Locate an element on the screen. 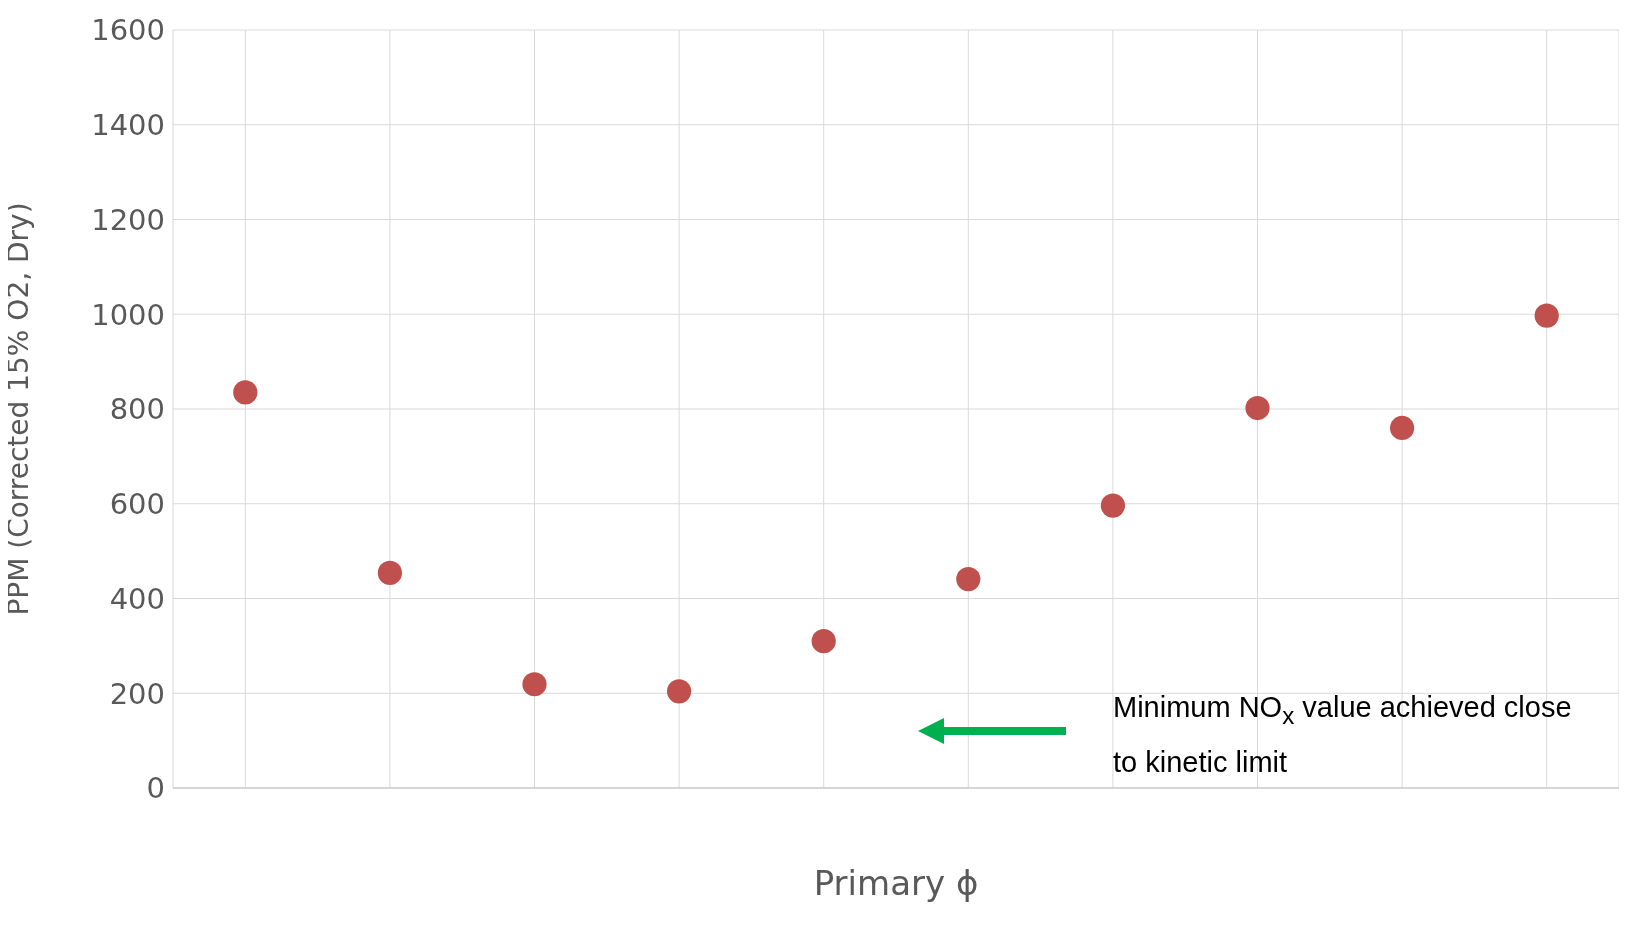 The width and height of the screenshot is (1627, 927). y-tick-label: 200 is located at coordinates (137, 693).